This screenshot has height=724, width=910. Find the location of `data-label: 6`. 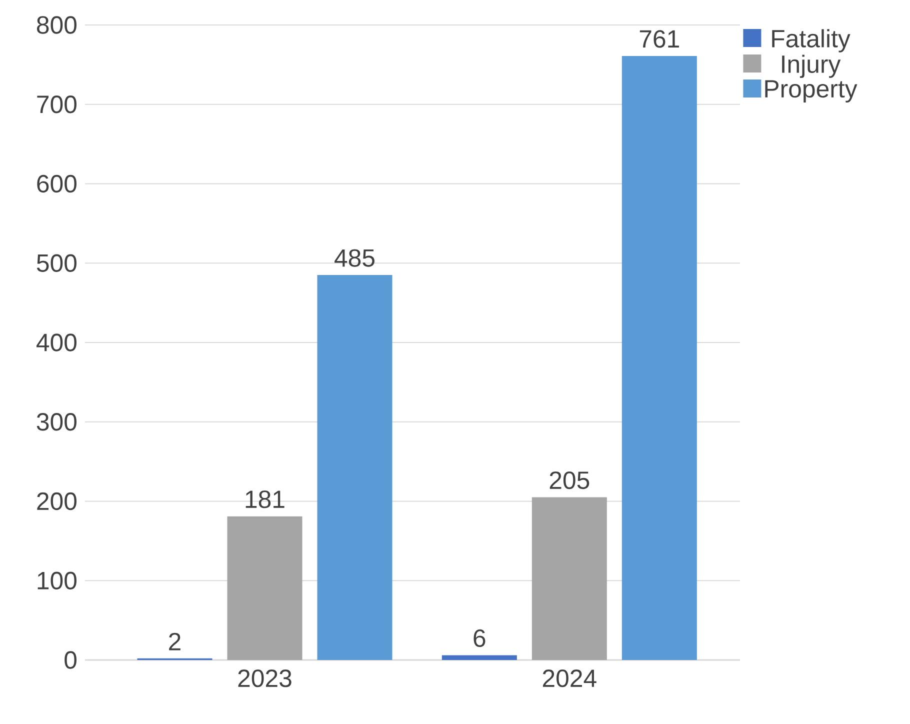

data-label: 6 is located at coordinates (480, 638).